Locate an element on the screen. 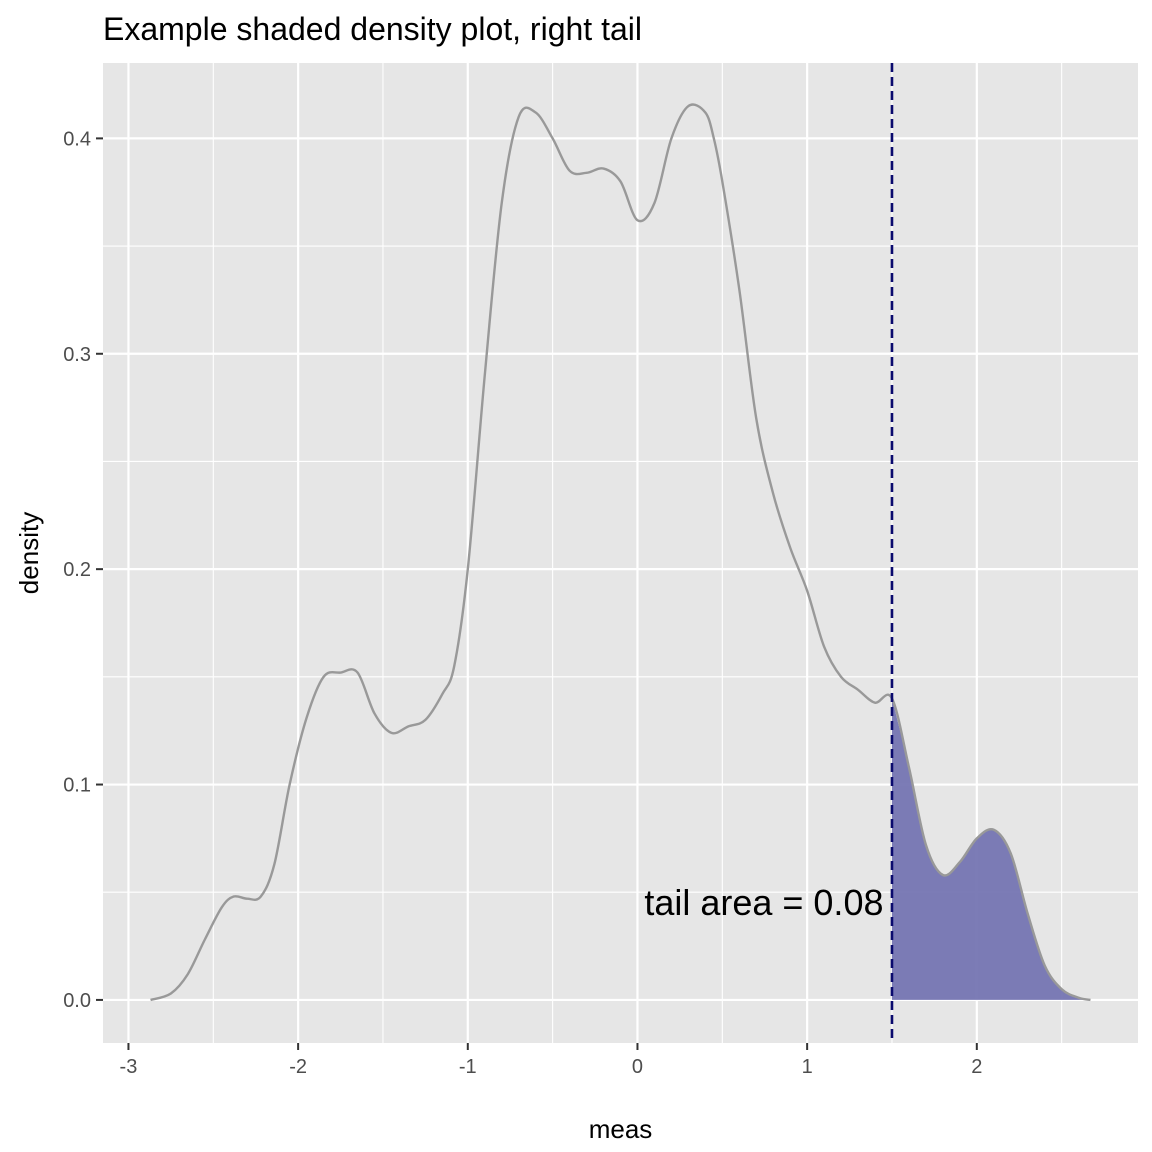  x-tick-label: 1 is located at coordinates (807, 1067).